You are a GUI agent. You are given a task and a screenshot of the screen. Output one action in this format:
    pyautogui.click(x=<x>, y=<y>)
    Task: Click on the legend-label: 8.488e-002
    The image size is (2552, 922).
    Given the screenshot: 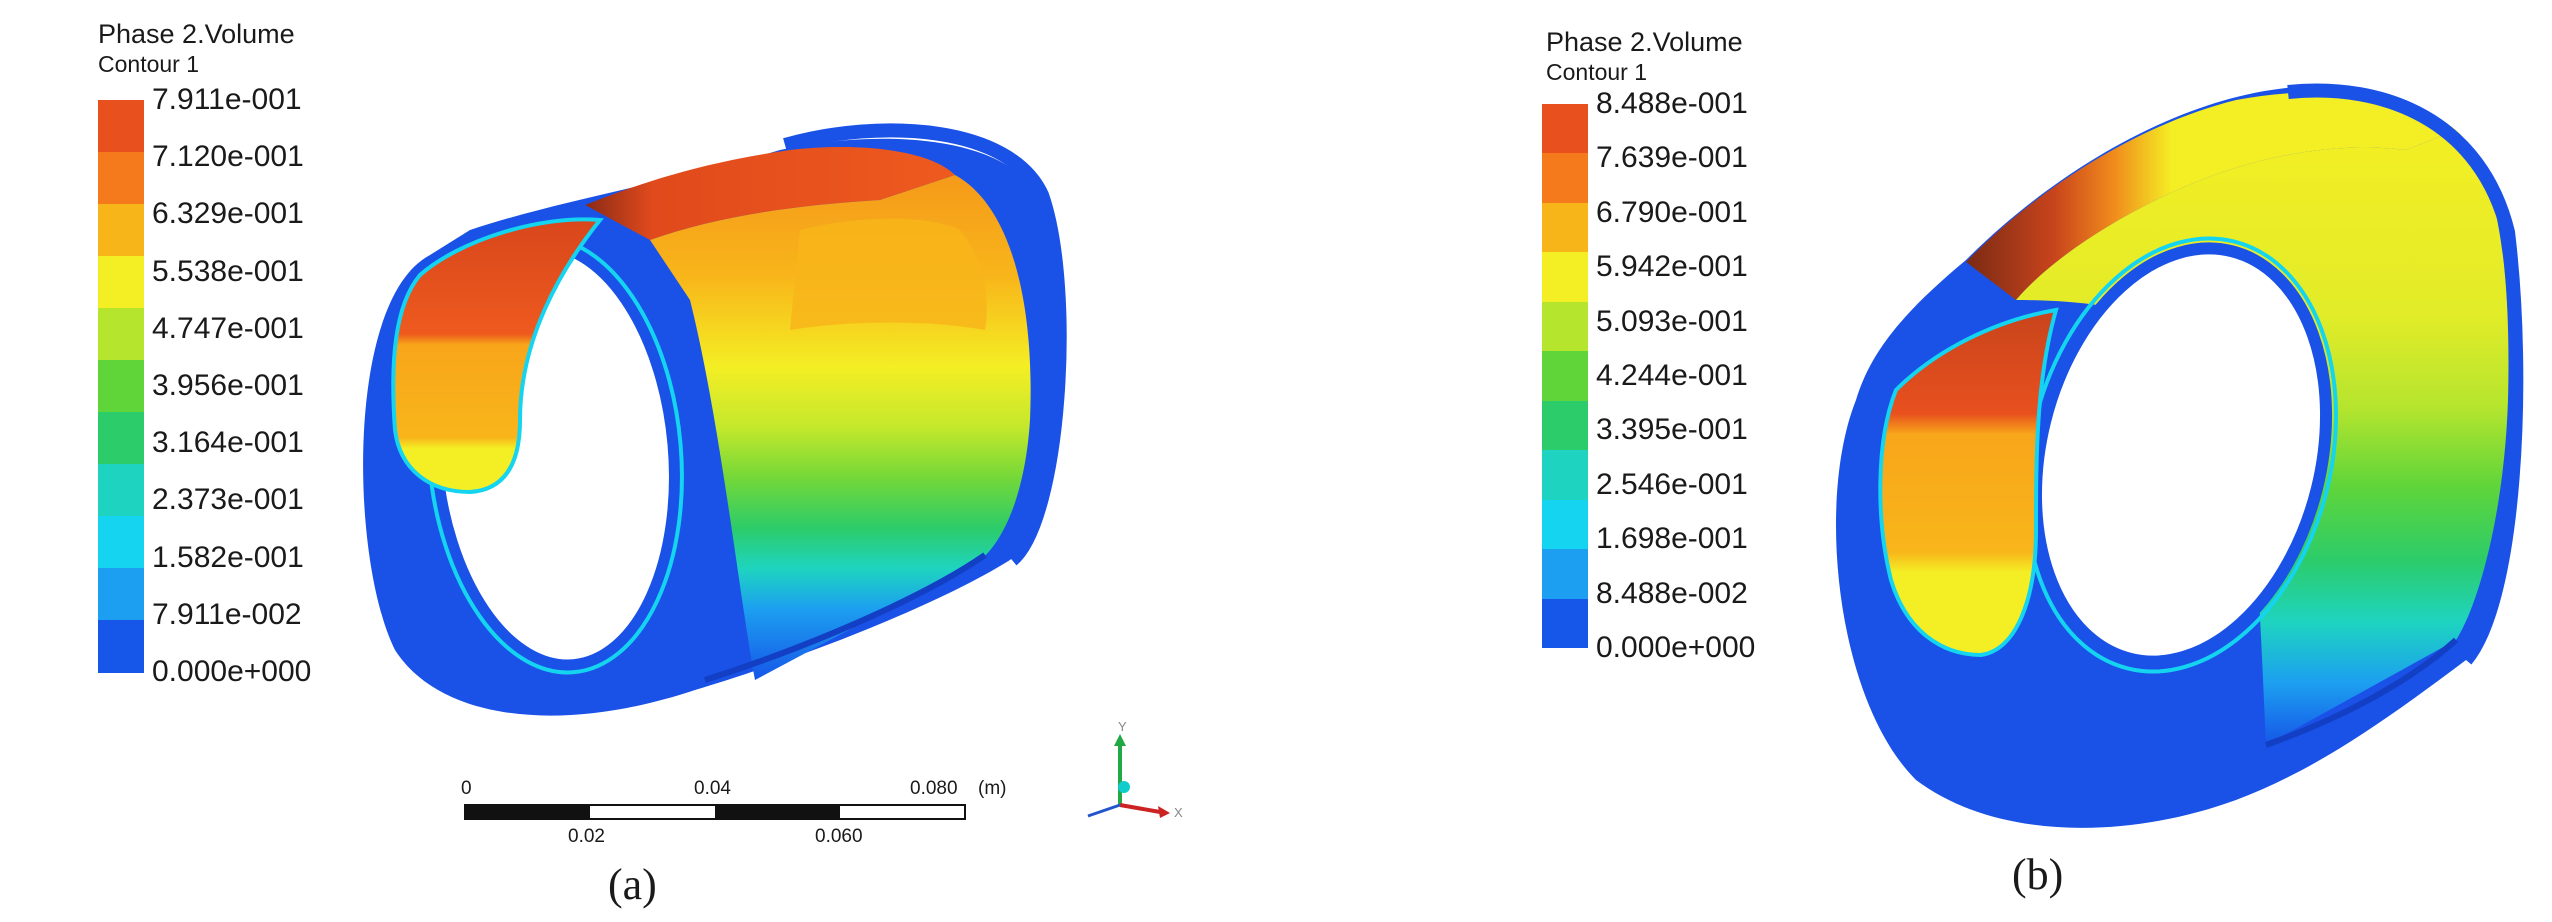 What is the action you would take?
    pyautogui.click(x=1672, y=593)
    